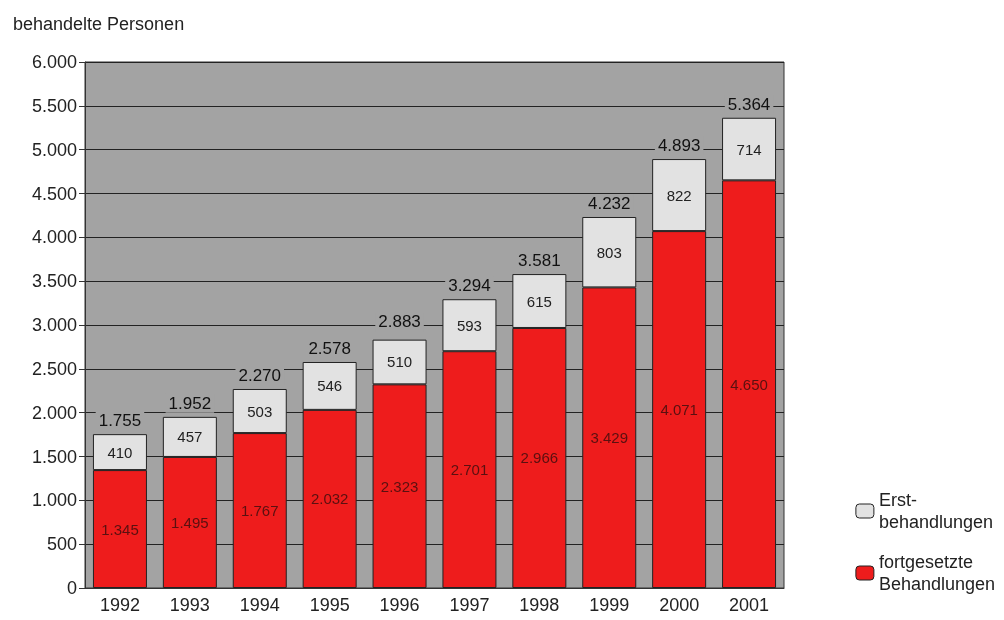 Image resolution: width=1004 pixels, height=620 pixels. Describe the element at coordinates (469, 605) in the screenshot. I see `x-tick-label: 1997` at that location.